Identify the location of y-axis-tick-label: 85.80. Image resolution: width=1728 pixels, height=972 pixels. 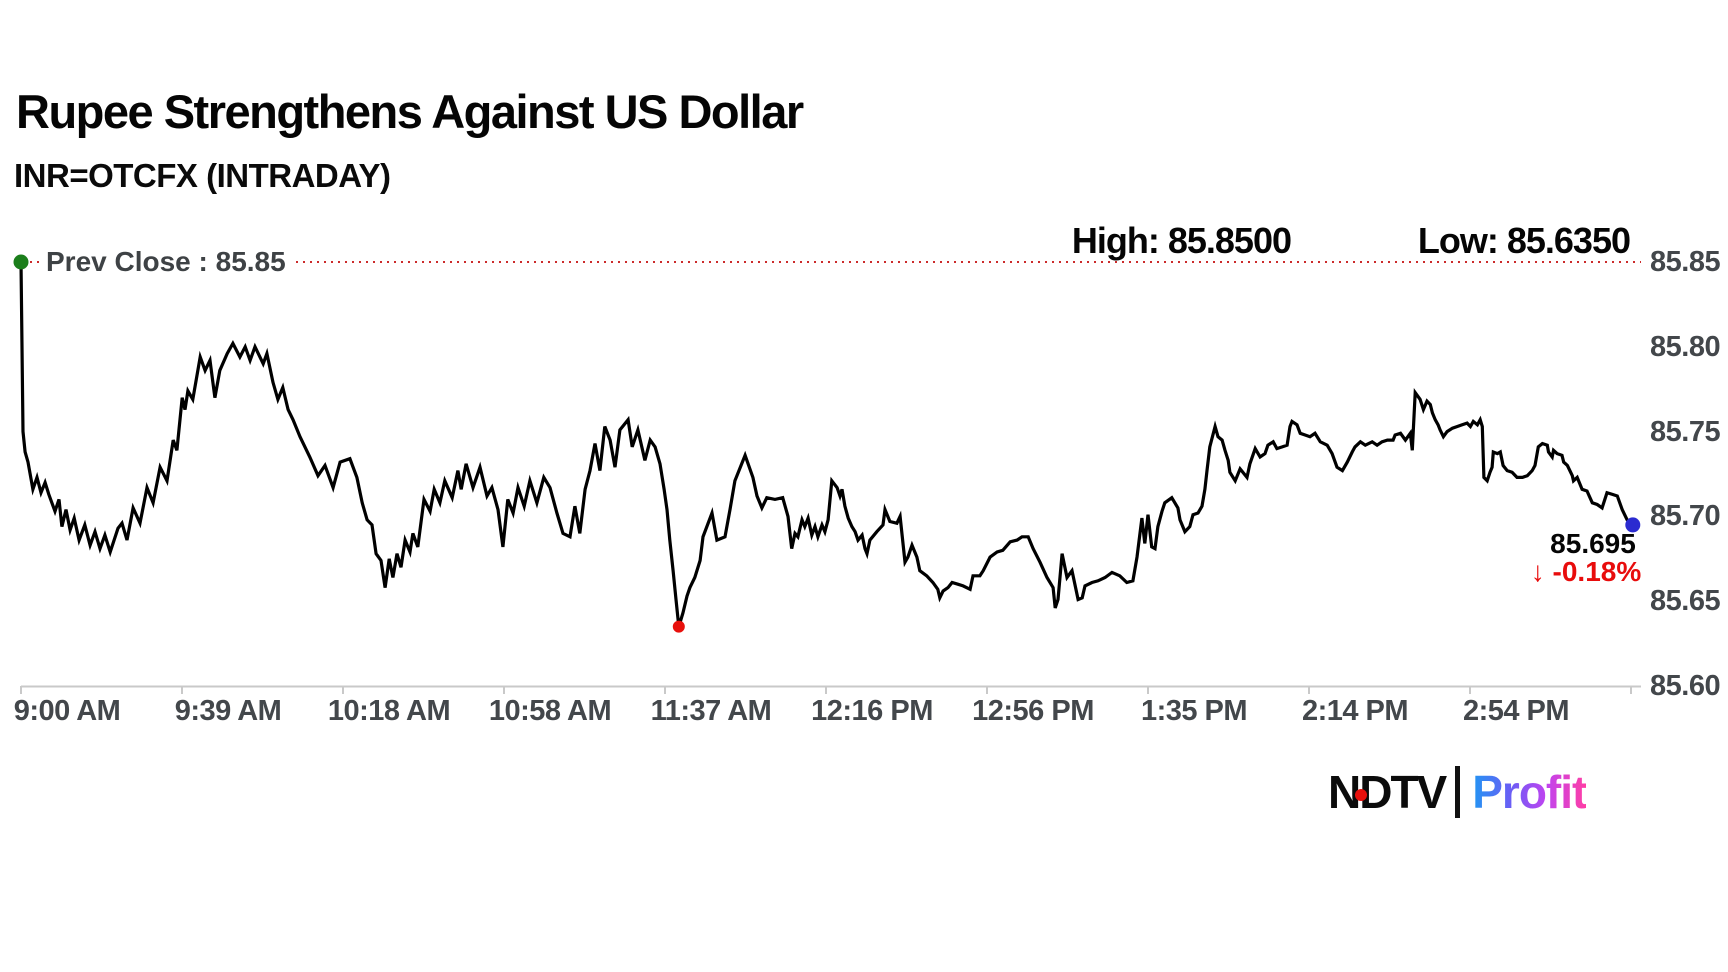
(1685, 347).